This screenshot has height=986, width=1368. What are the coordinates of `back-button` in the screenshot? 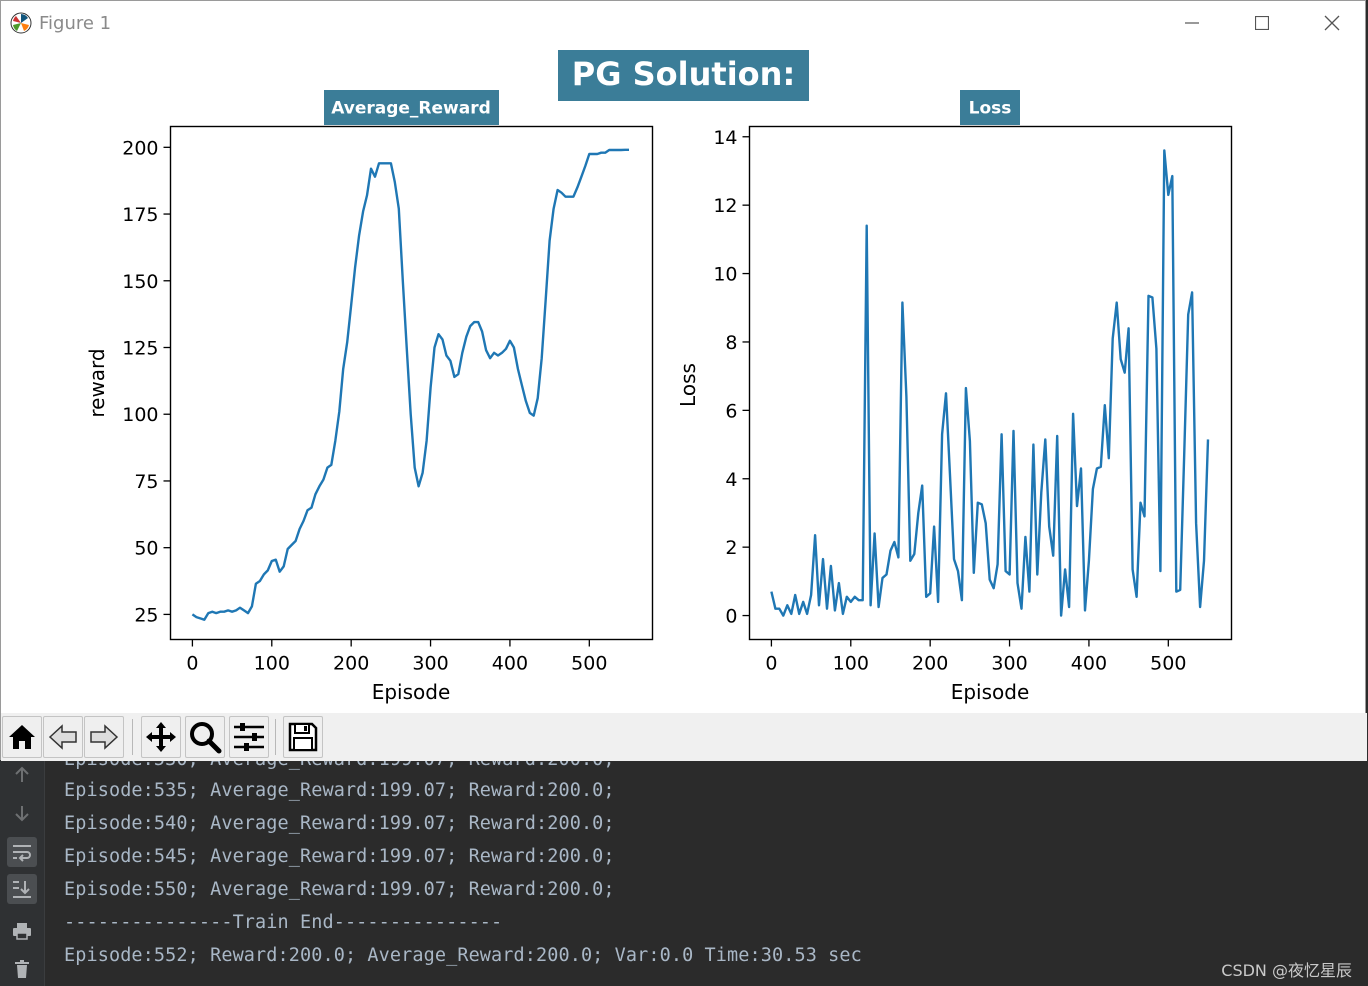 It's located at (63, 737).